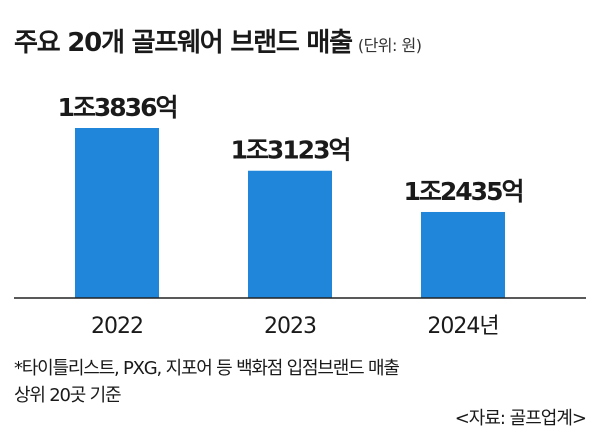 This screenshot has width=600, height=440. I want to click on bar-2024년, so click(463, 254).